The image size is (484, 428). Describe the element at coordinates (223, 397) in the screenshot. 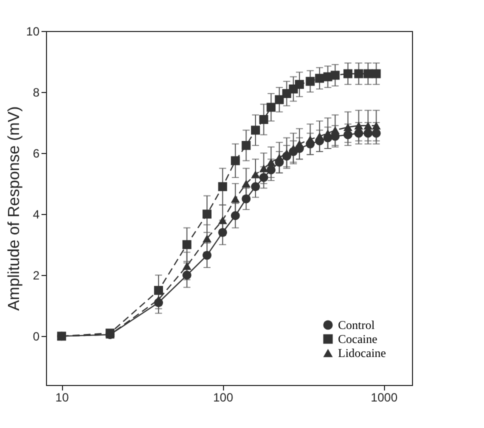

I see `x-tick-label: 100` at that location.